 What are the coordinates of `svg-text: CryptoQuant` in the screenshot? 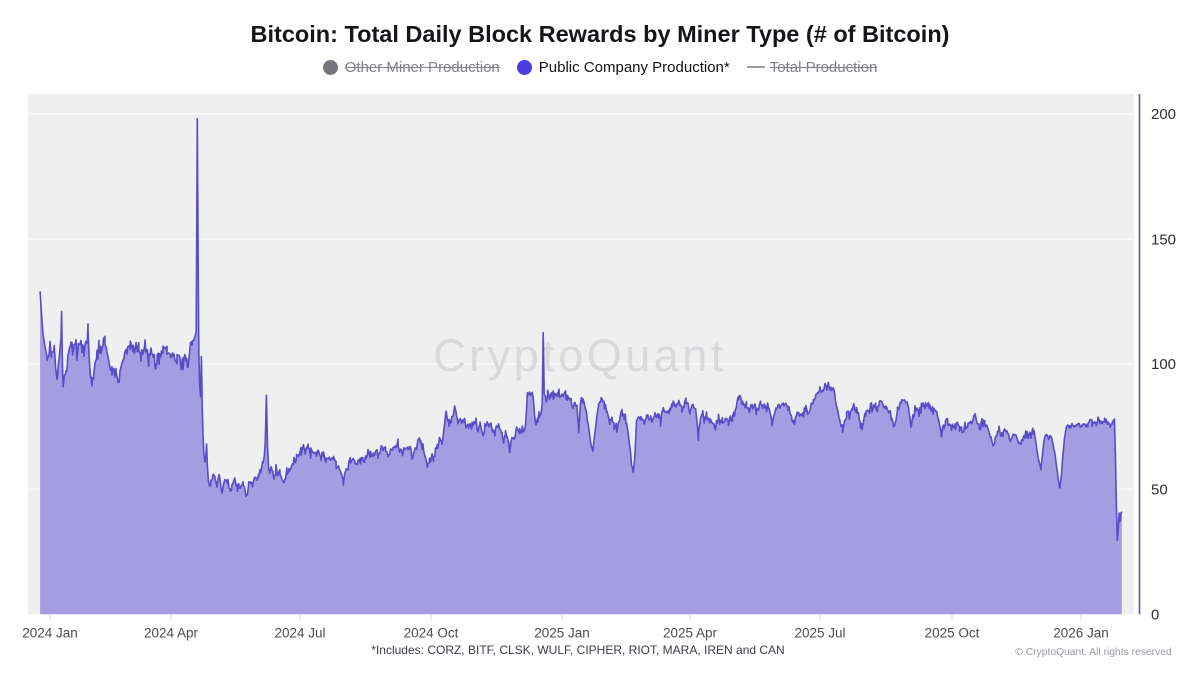 It's located at (580, 355).